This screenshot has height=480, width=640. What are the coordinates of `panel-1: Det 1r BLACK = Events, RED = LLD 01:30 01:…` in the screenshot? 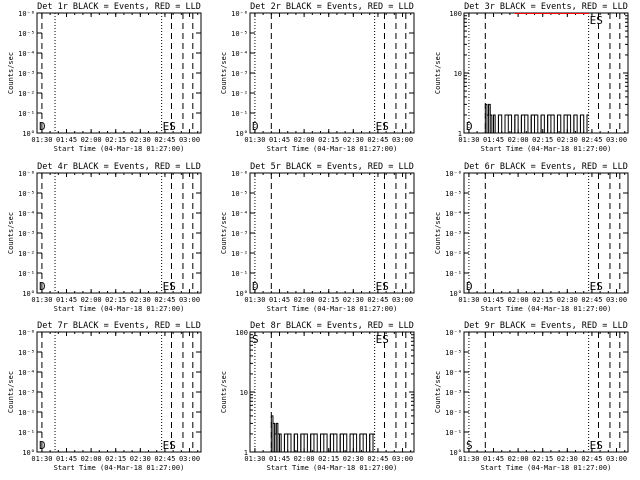 It's located at (104, 77).